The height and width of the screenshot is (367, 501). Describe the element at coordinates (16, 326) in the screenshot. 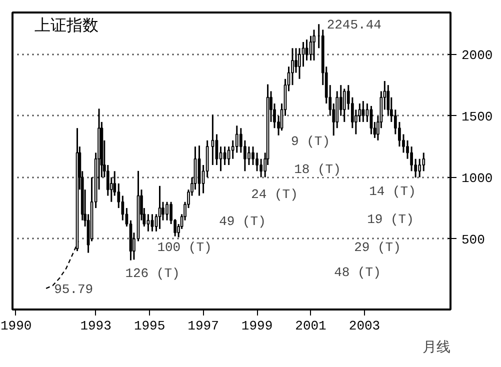

I see `x-tick-label: 1990` at that location.